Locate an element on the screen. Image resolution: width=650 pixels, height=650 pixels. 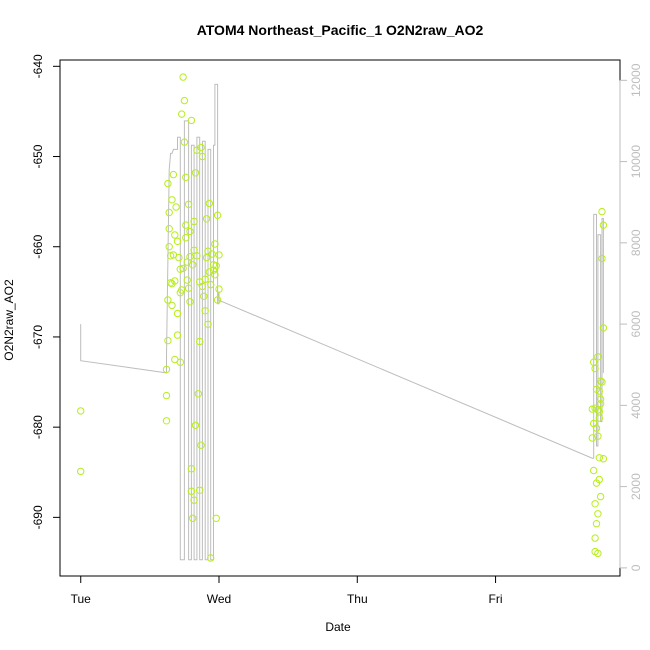
right-y-axis: 0 2000 4000 6000 8000 10000 12000 is located at coordinates (631, 317).